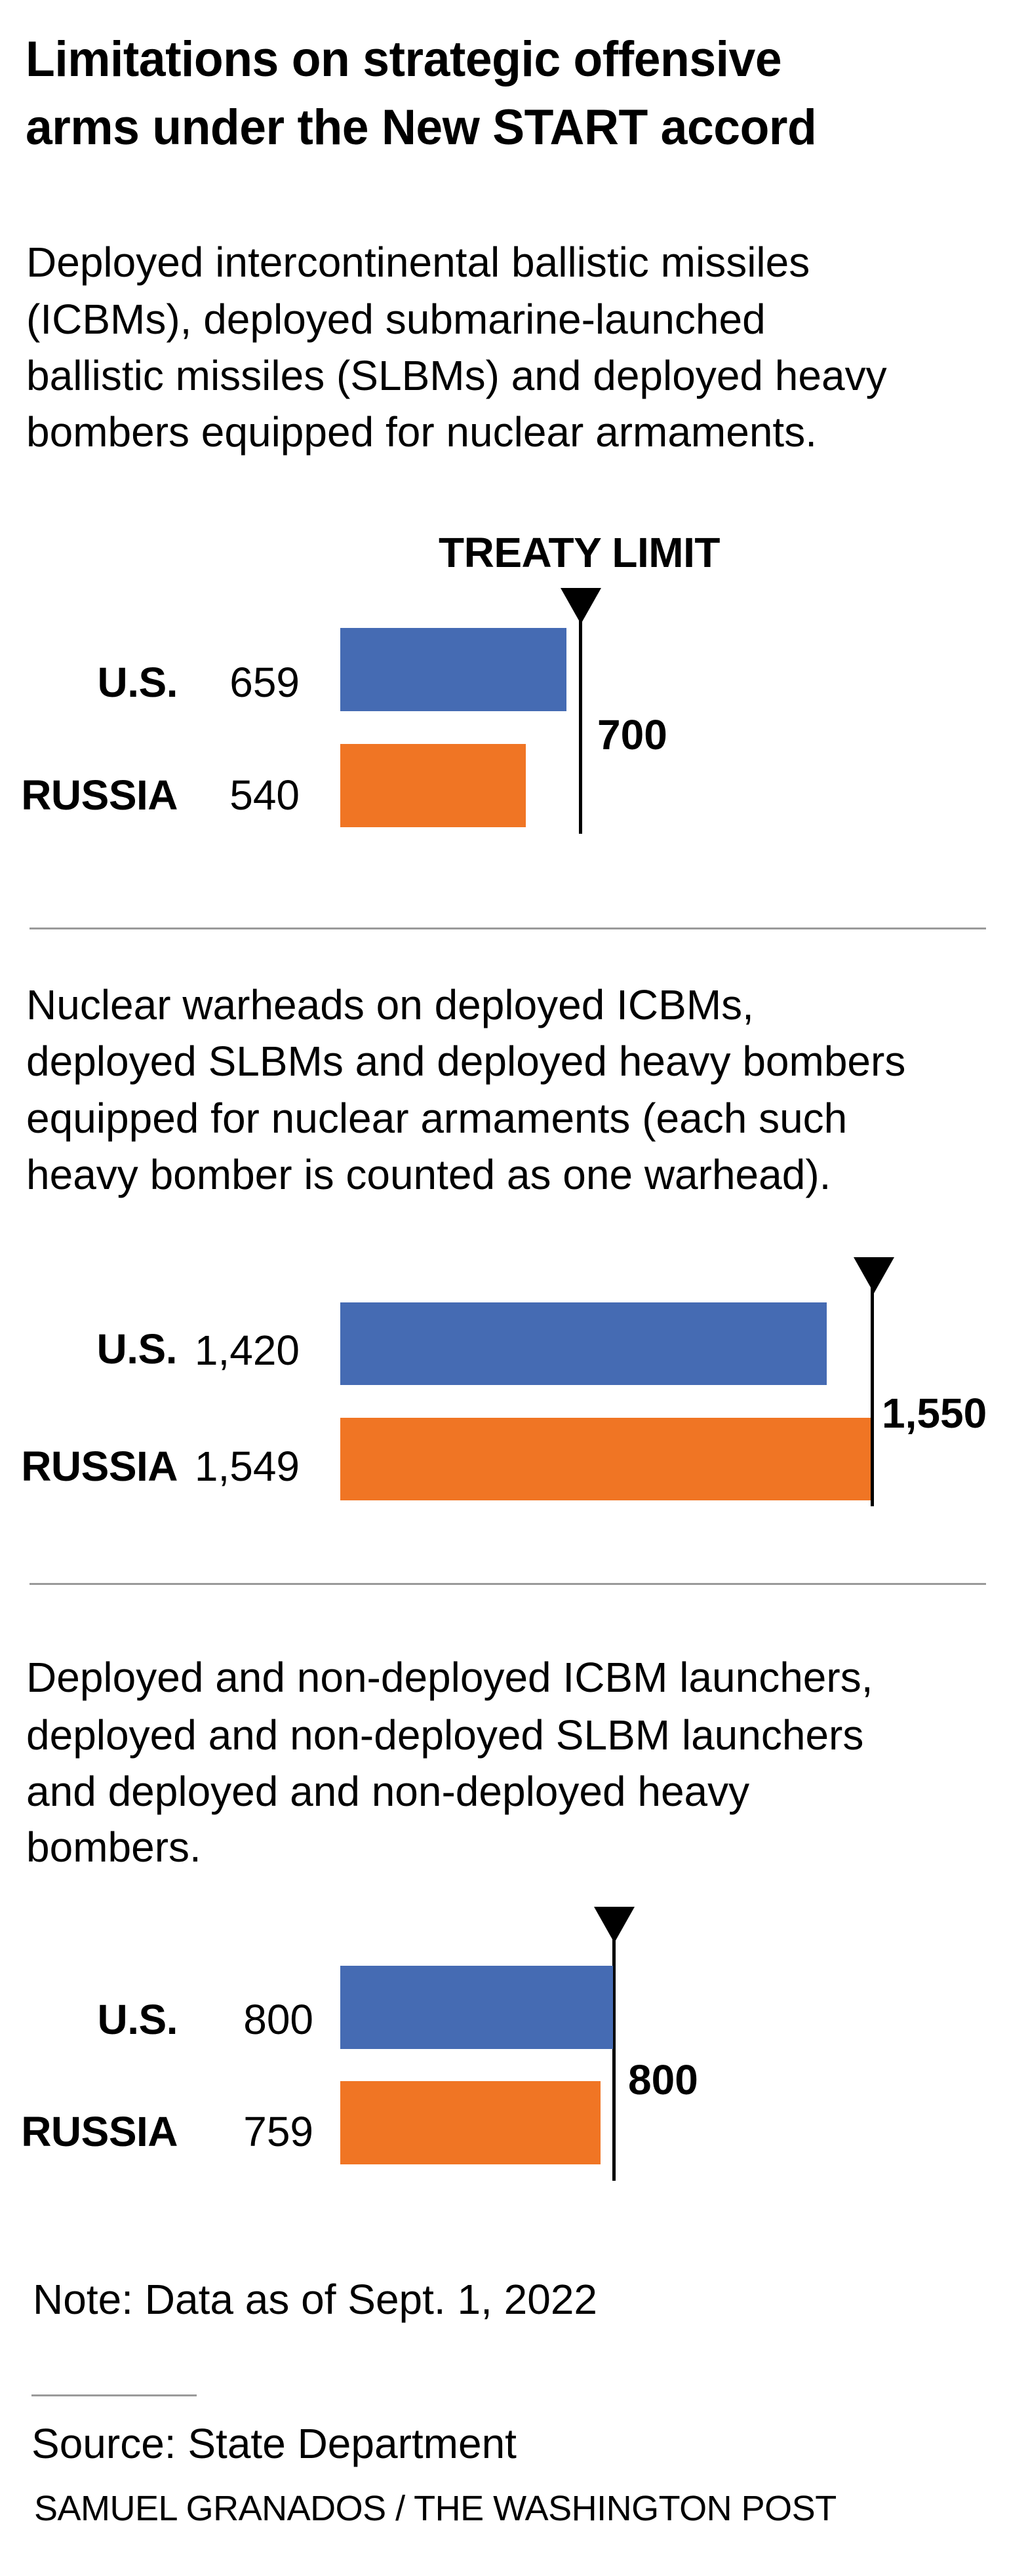  What do you see at coordinates (278, 2019) in the screenshot?
I see `row-value-us: 800` at bounding box center [278, 2019].